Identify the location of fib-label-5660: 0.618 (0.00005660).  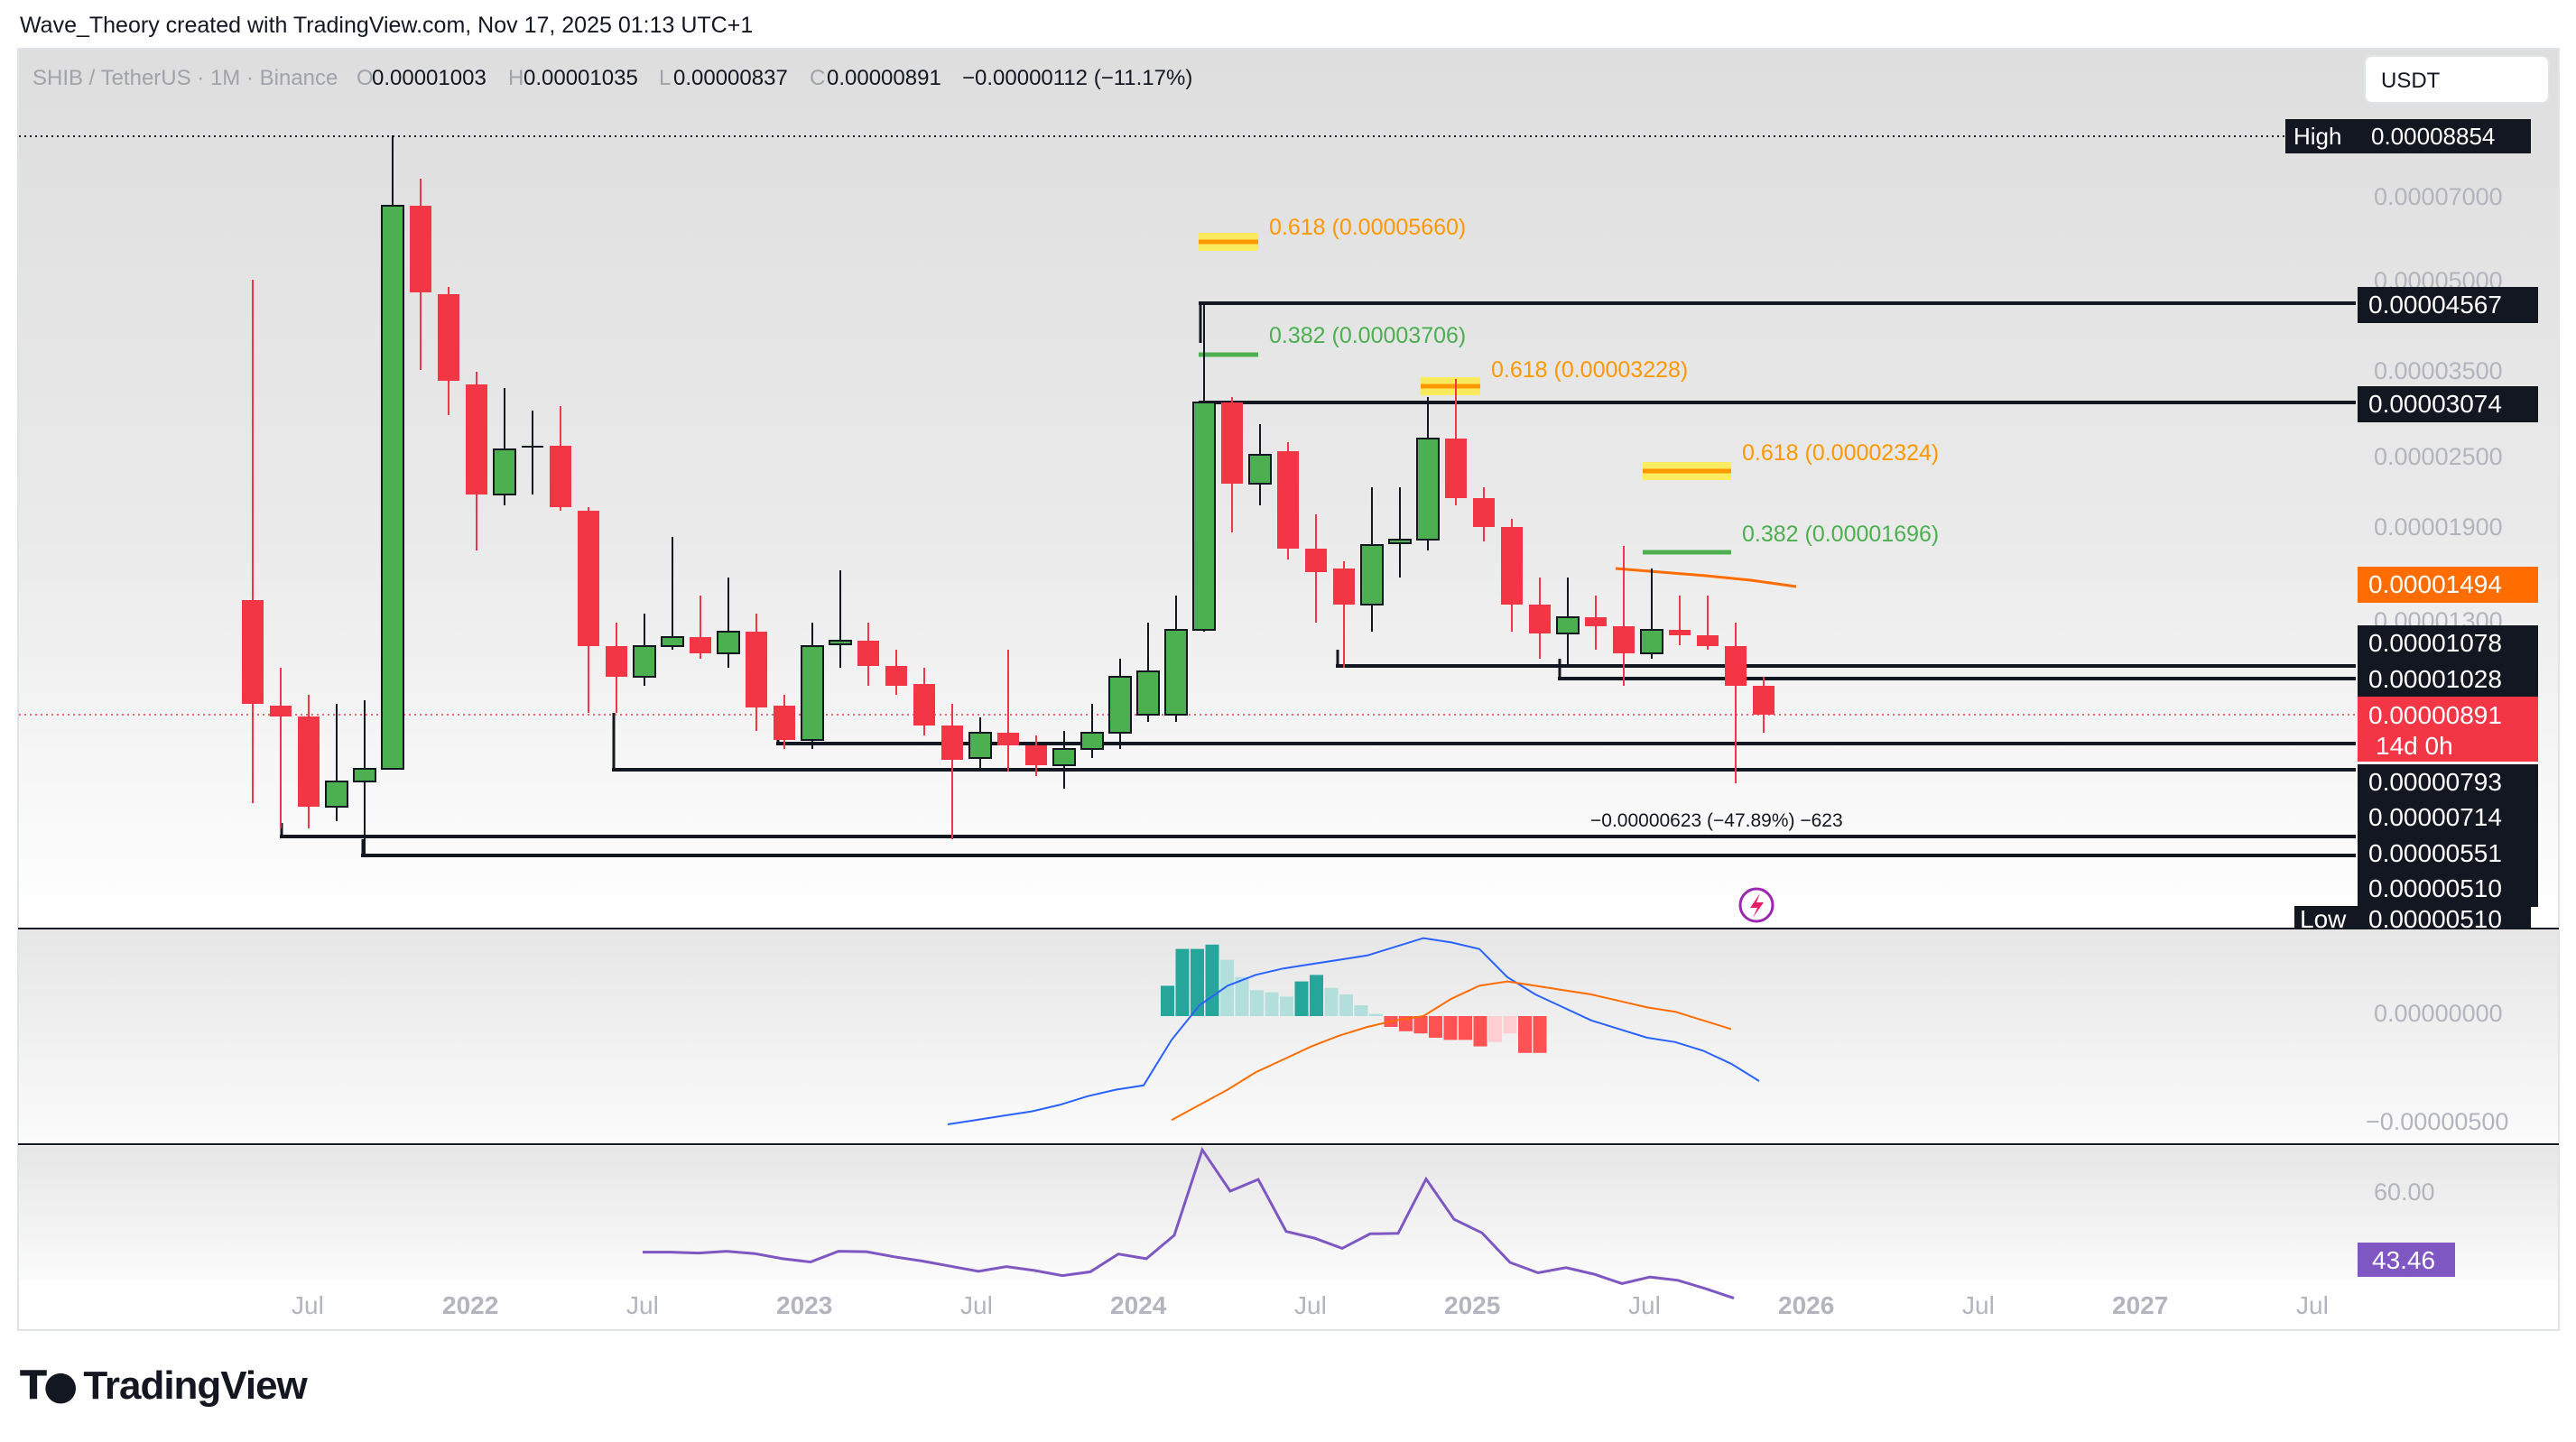
(1367, 227).